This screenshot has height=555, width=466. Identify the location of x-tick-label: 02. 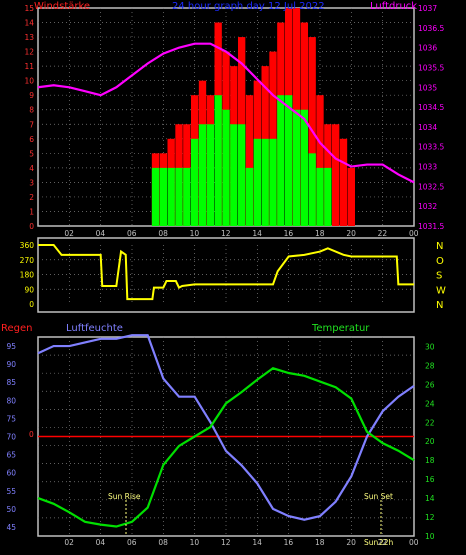
(69, 542).